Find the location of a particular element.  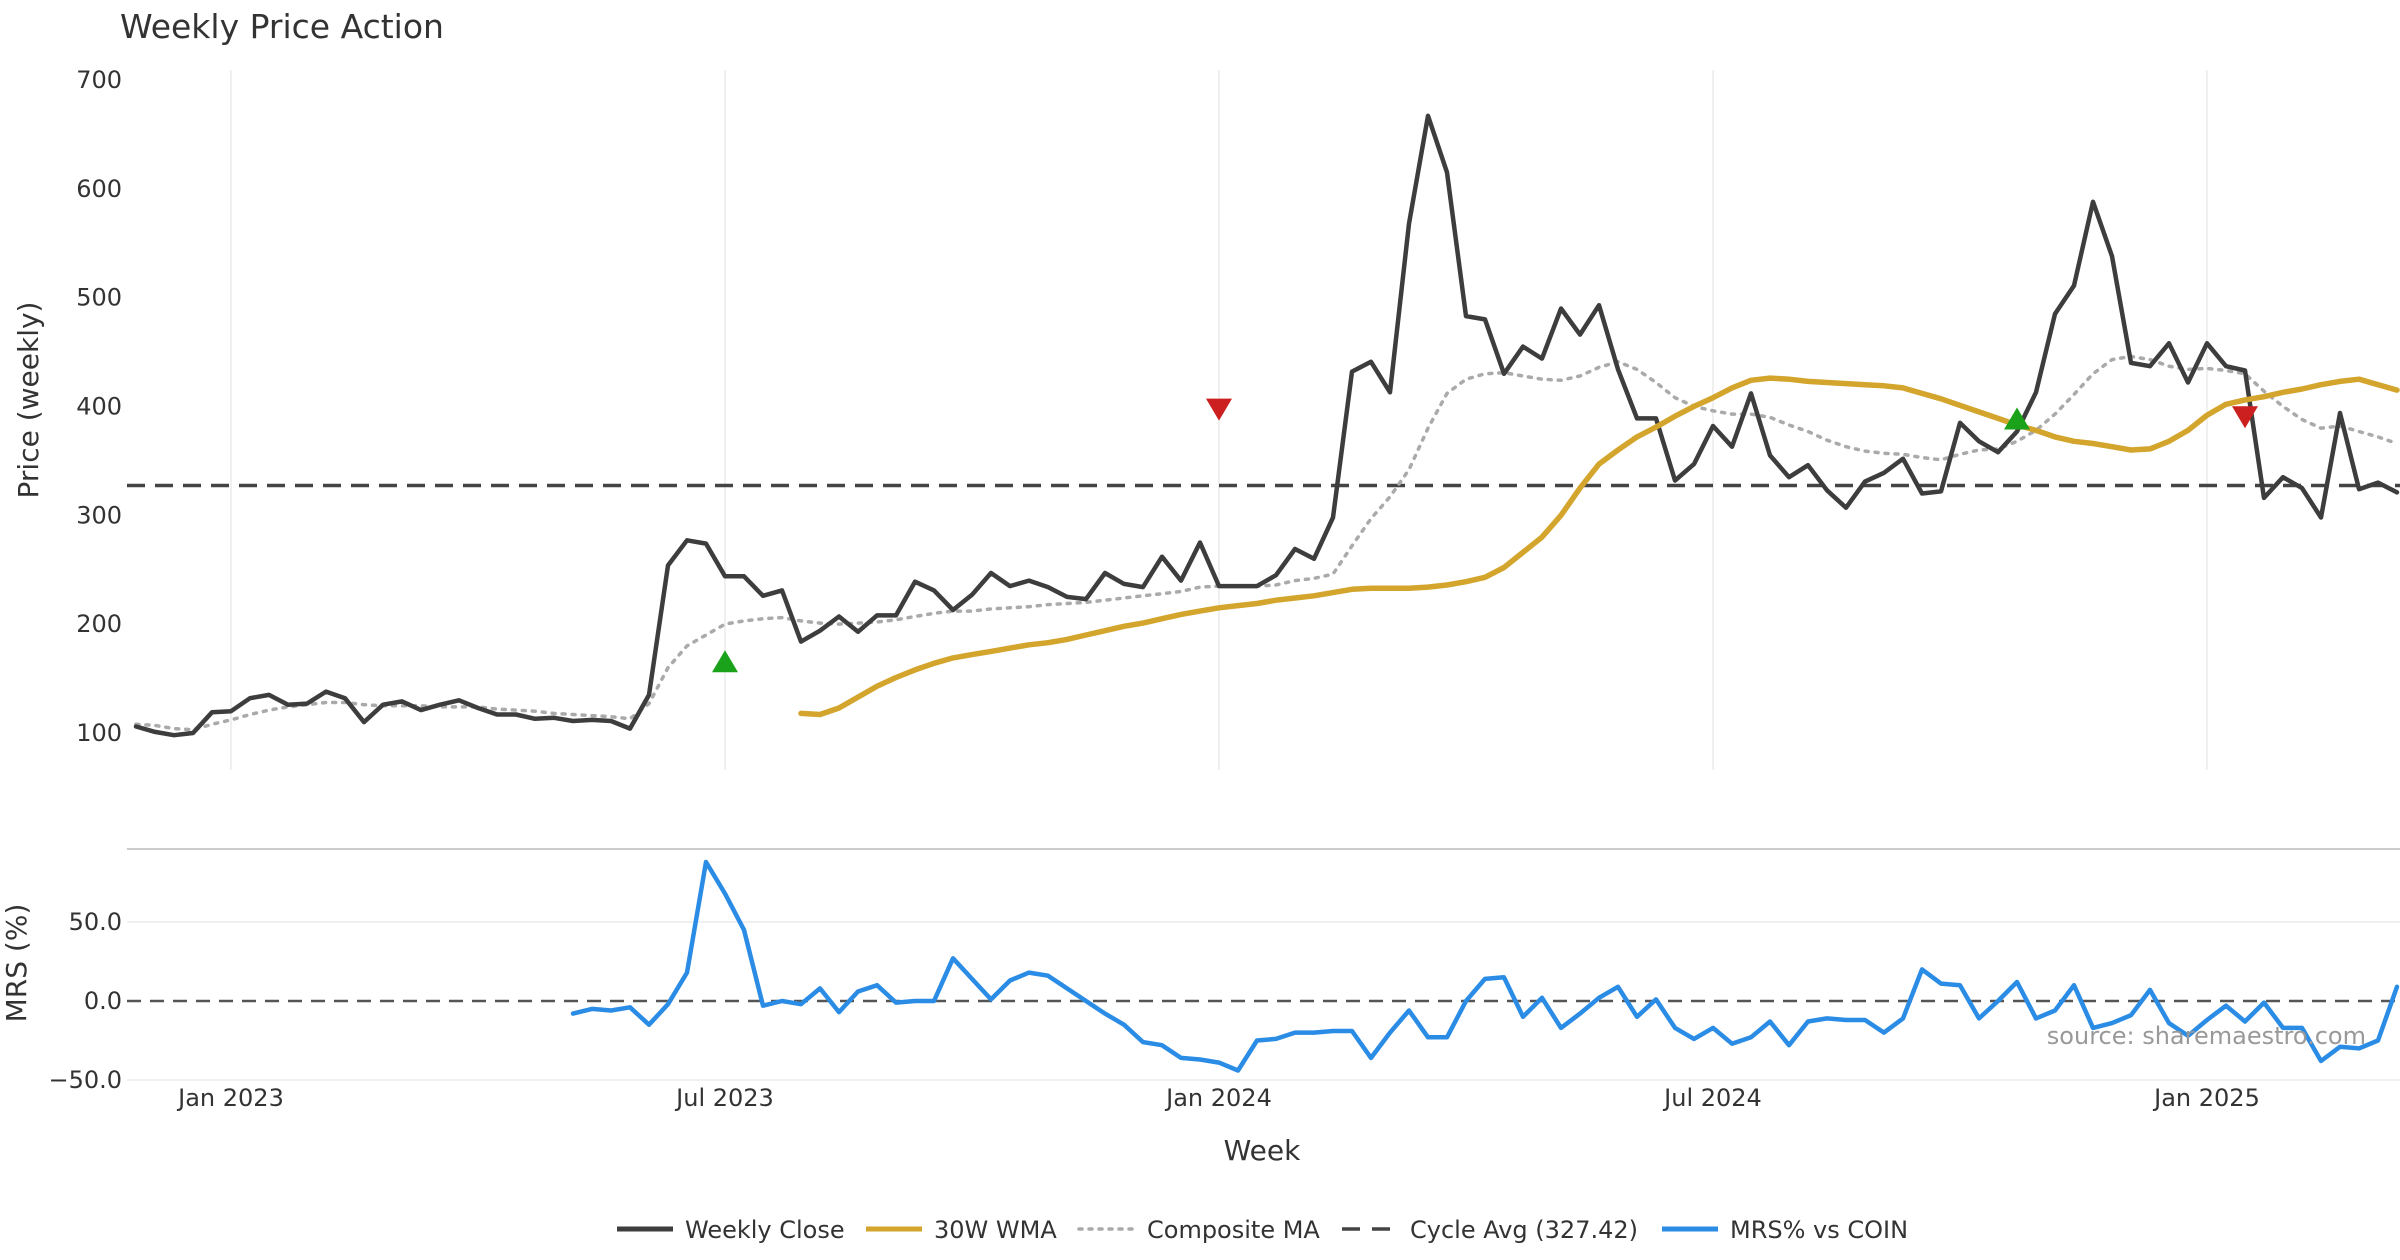

mrs-y-tick-label: 50.0 is located at coordinates (95, 922).